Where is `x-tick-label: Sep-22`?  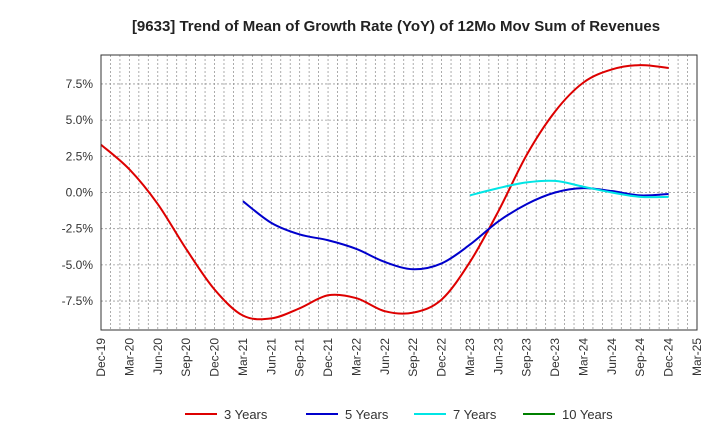 x-tick-label: Sep-22 is located at coordinates (413, 357).